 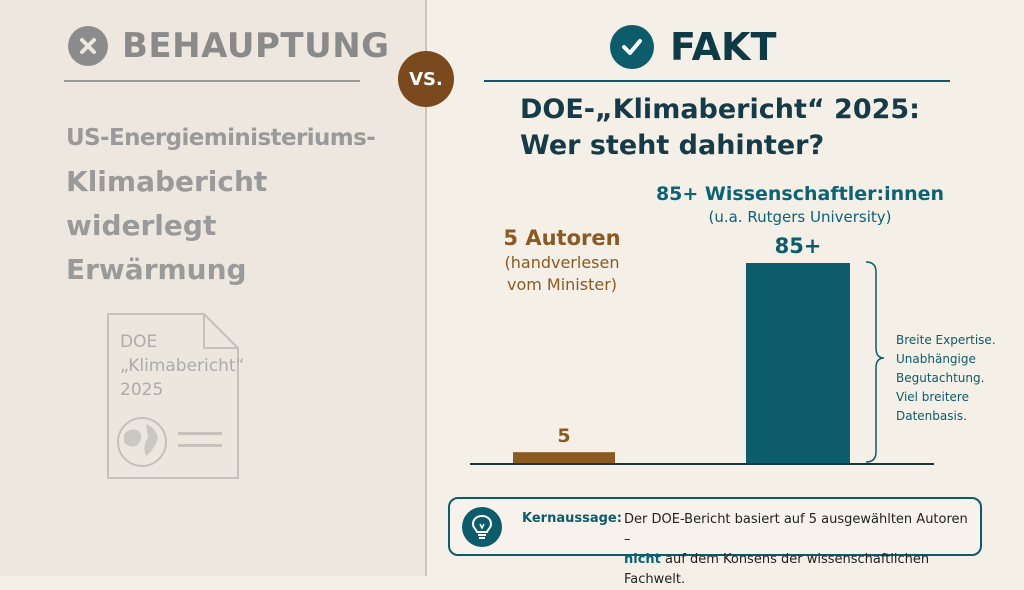 What do you see at coordinates (717, 81) in the screenshot?
I see `fact-divider` at bounding box center [717, 81].